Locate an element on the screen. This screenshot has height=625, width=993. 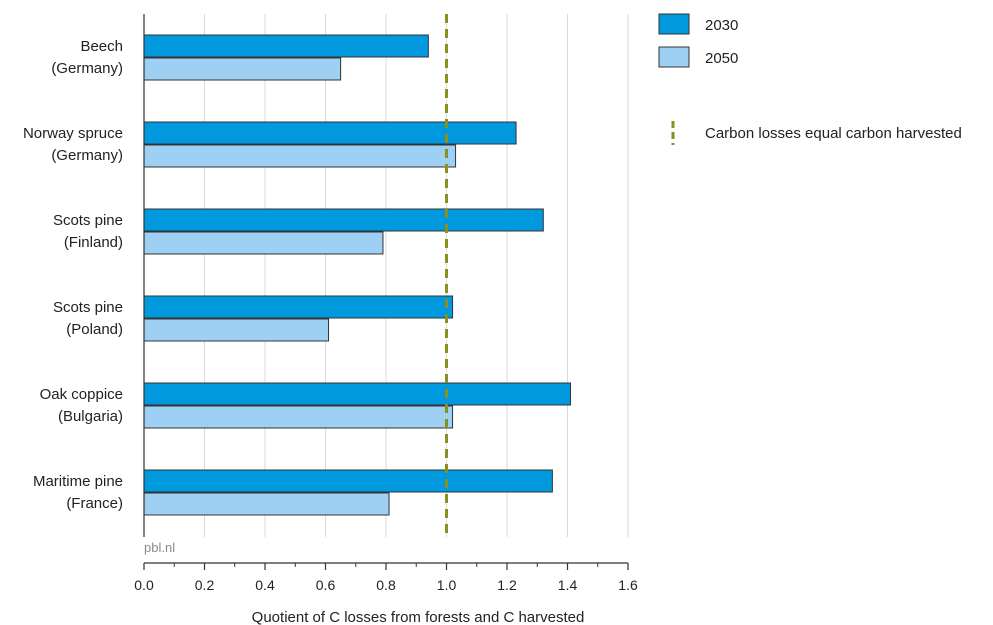
x-tick-label: 1.2 is located at coordinates (507, 585).